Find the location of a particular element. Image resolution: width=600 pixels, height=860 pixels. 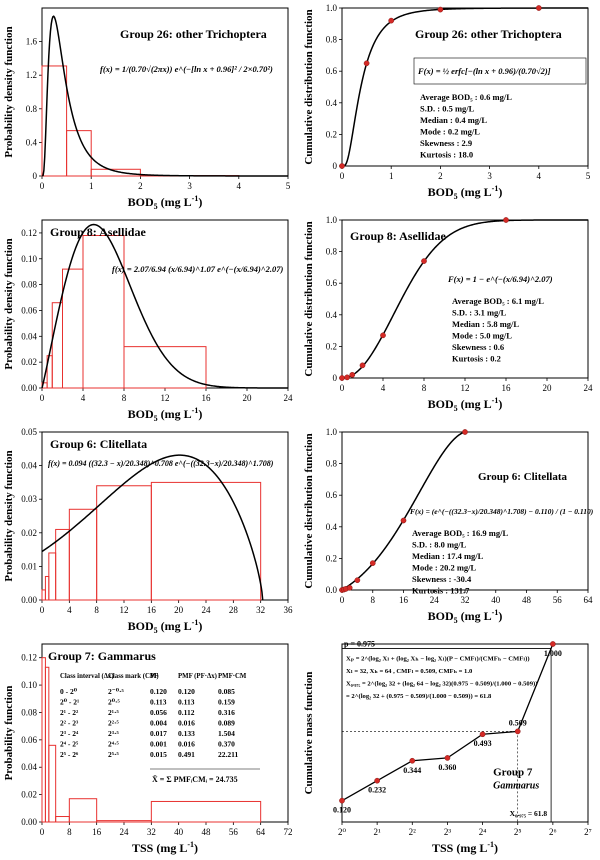

table-cell: 2⁴·⁵ is located at coordinates (113, 744).